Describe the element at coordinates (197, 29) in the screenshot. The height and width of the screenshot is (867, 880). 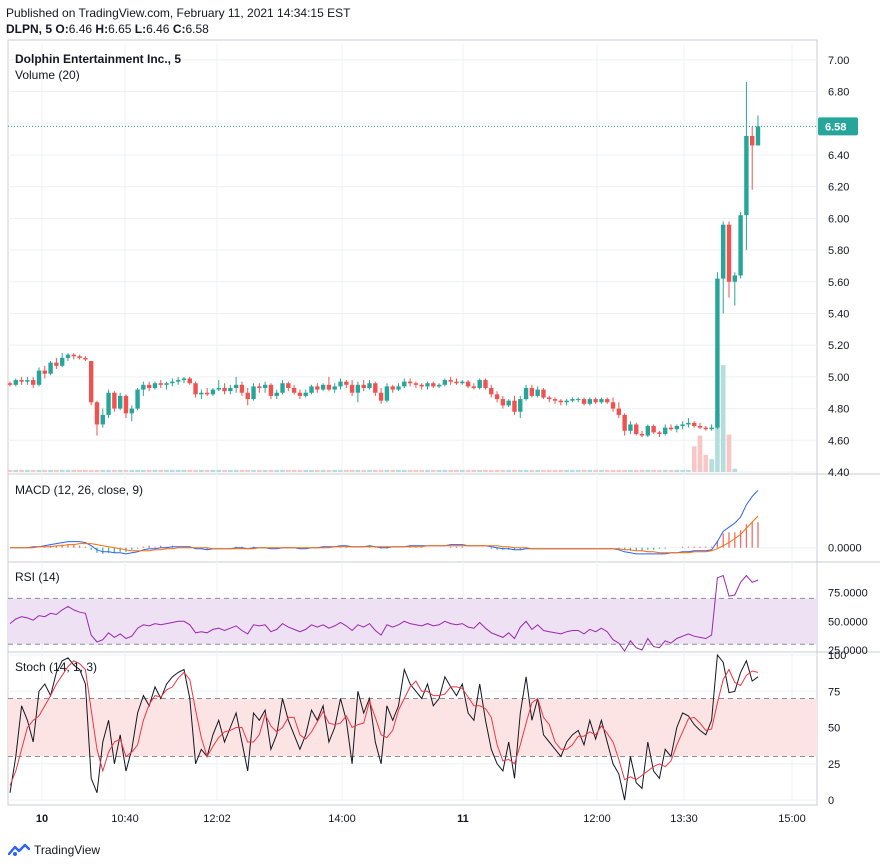
I see `close-value: 6.58` at that location.